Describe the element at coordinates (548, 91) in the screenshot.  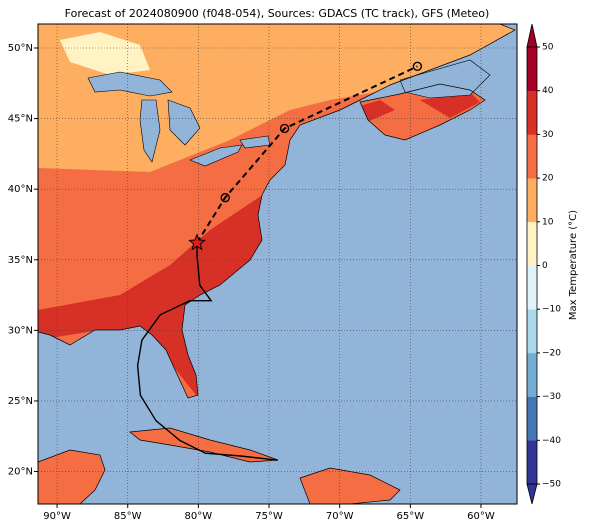
I see `colorbar-tick-label: 40` at that location.